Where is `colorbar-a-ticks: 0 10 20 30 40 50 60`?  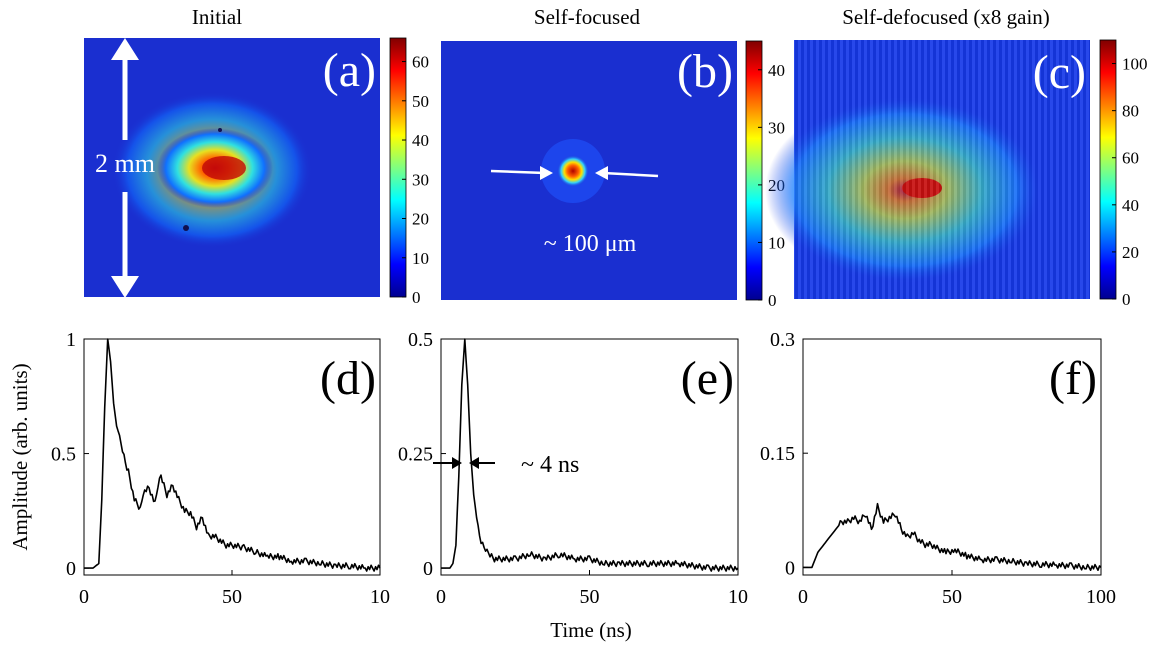 colorbar-a-ticks: 0 10 20 30 40 50 60 is located at coordinates (415, 180).